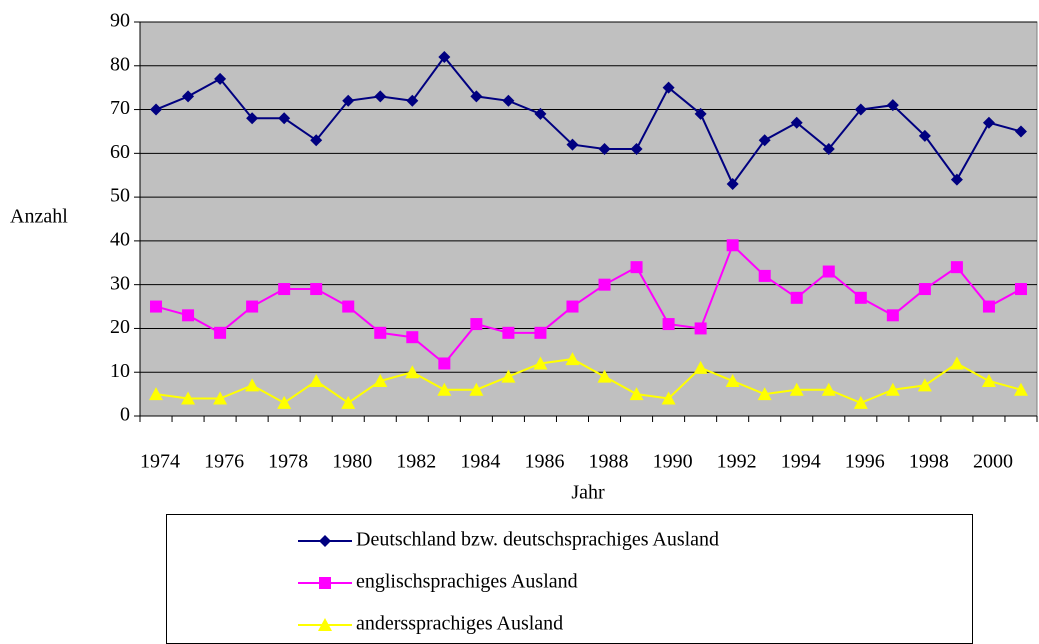  What do you see at coordinates (125, 415) in the screenshot?
I see `y-tick-label: 0` at bounding box center [125, 415].